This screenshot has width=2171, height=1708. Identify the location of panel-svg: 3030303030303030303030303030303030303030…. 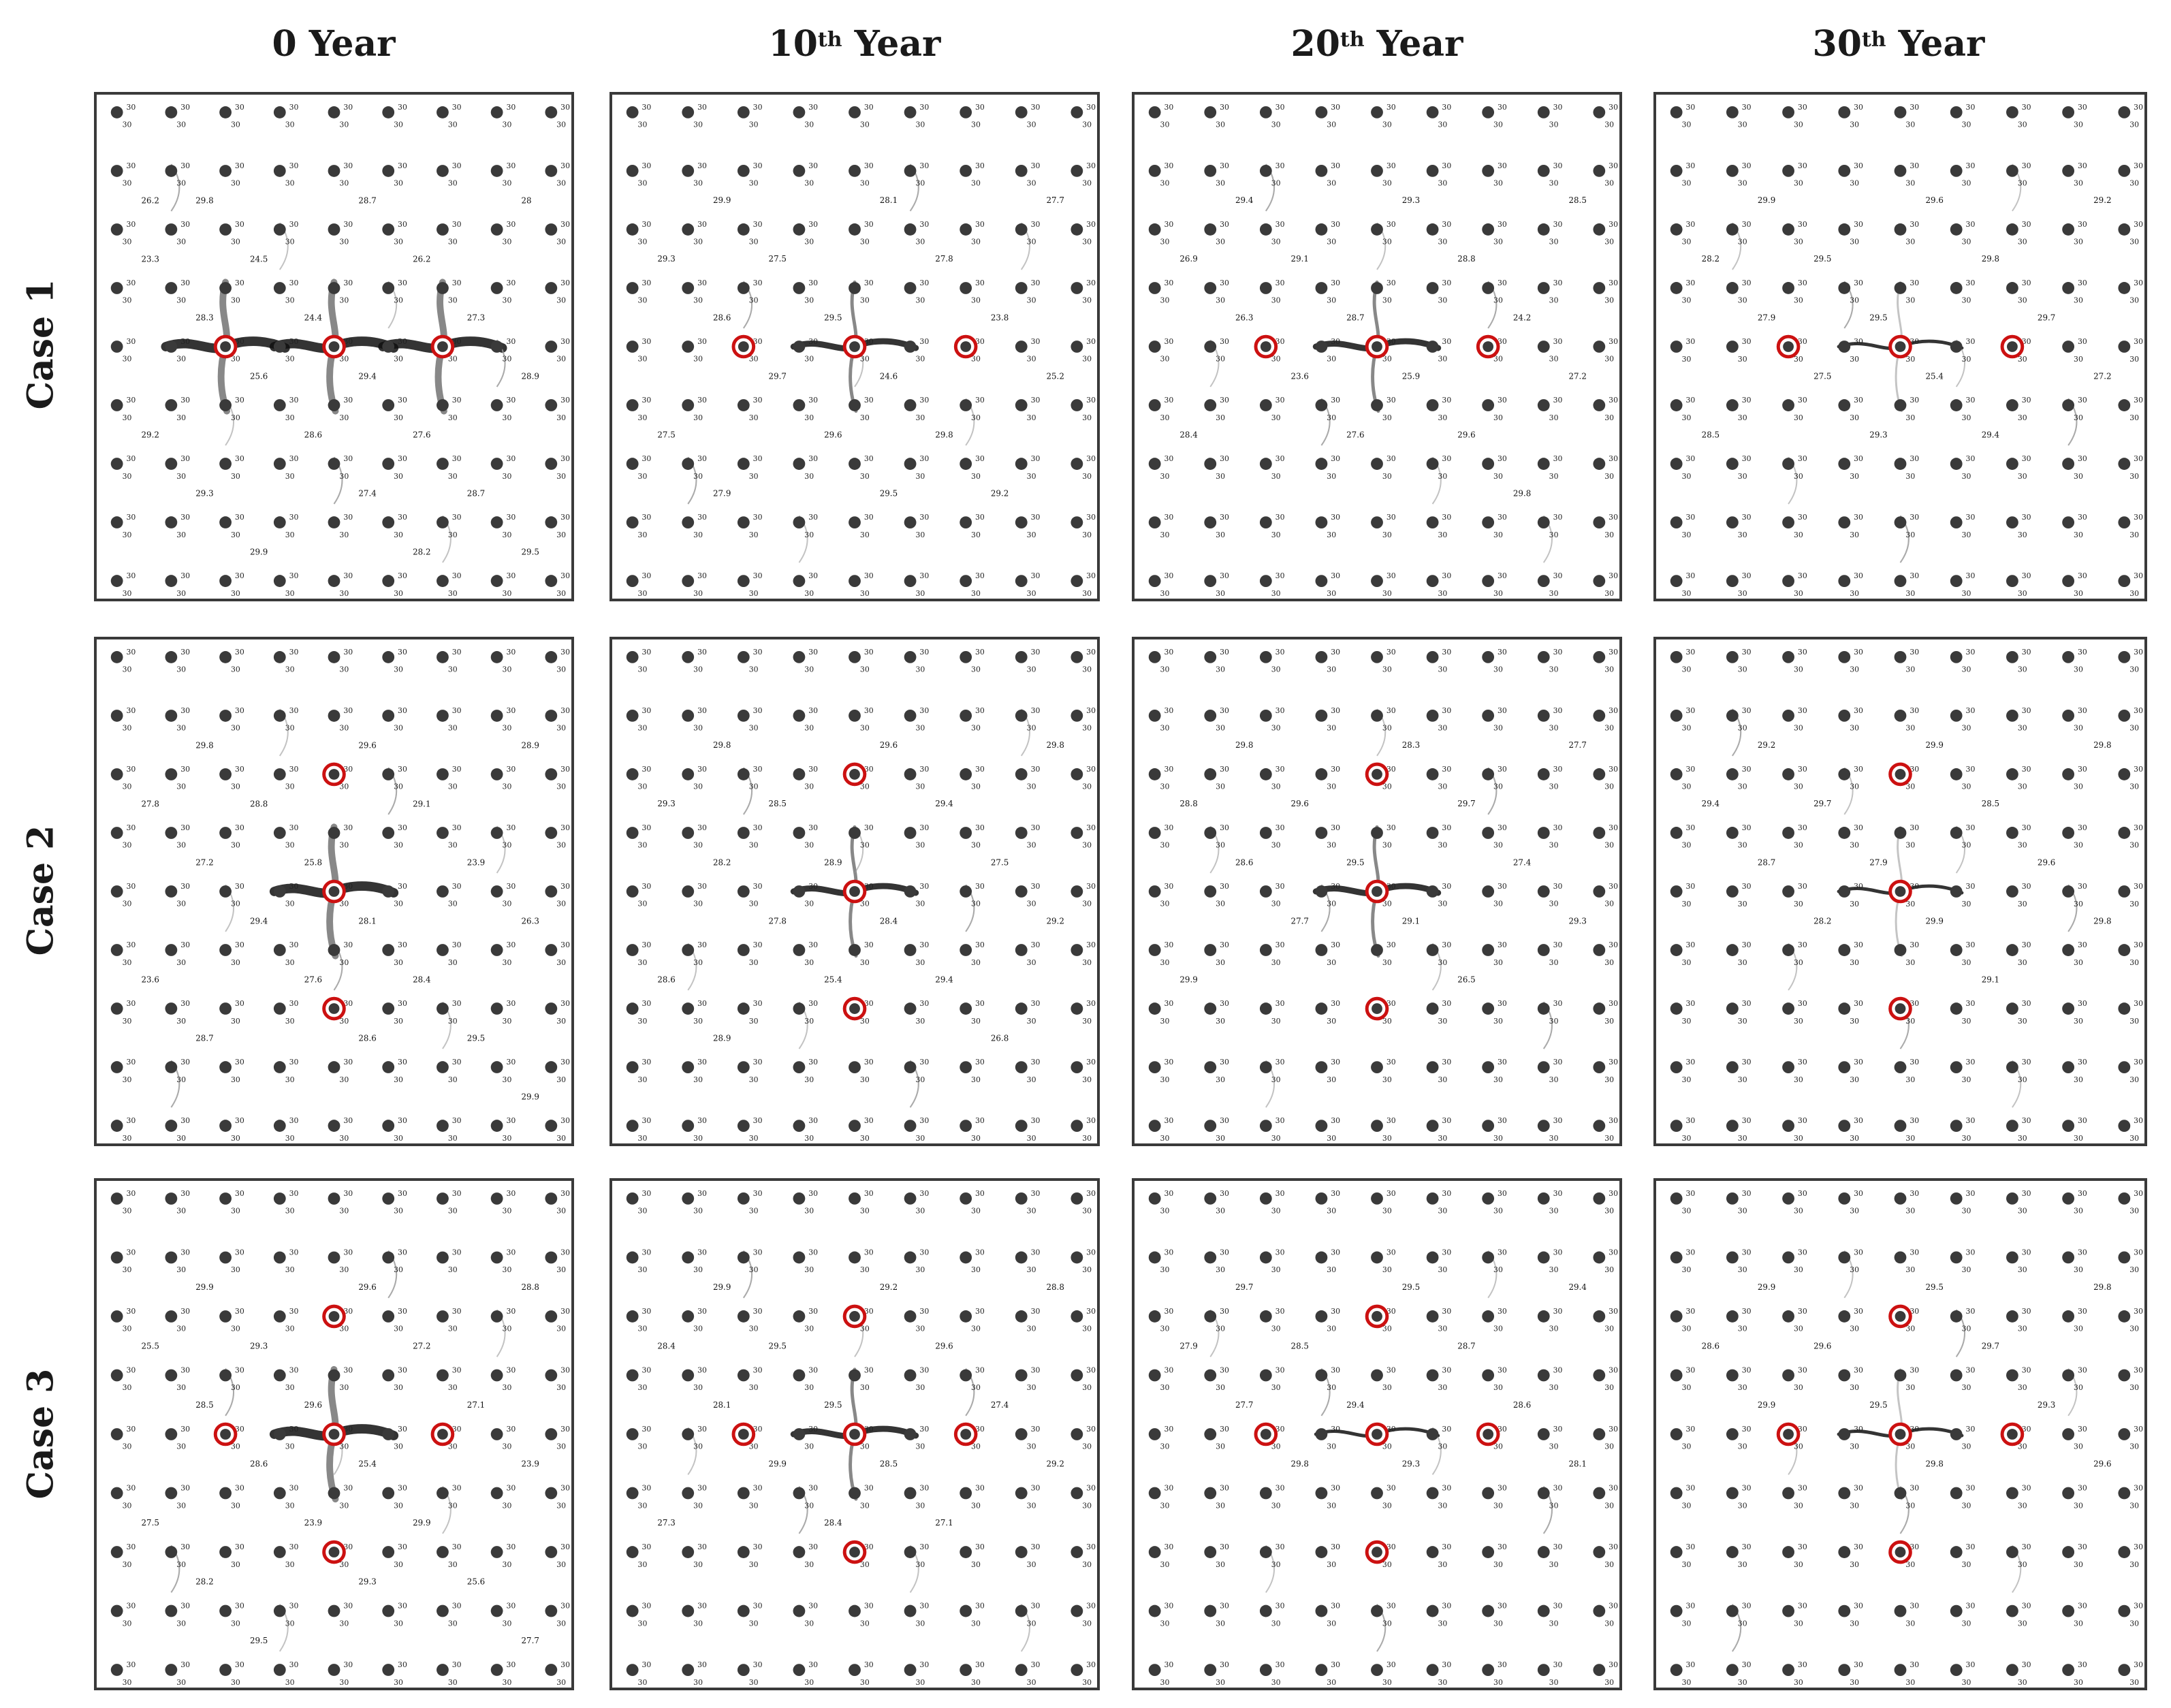
(1383, 896).